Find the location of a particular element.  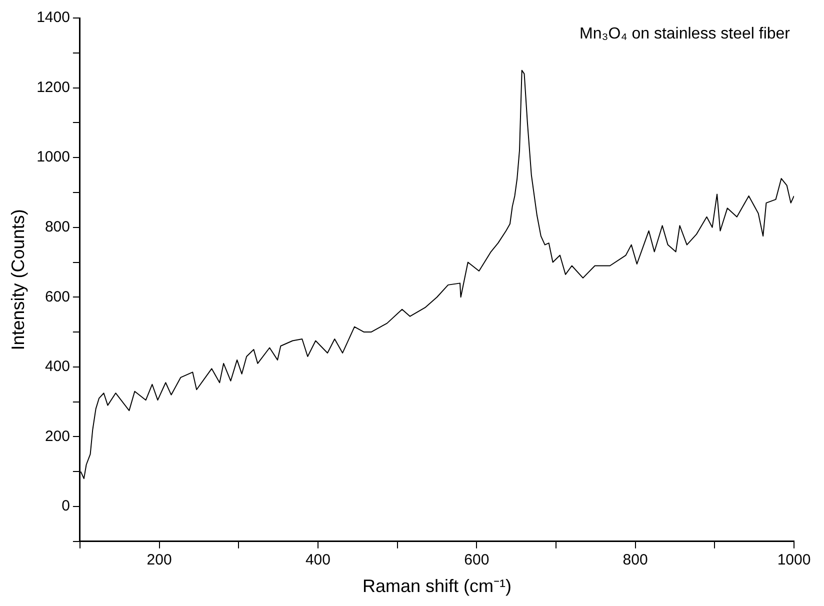

x-tick-label: 200 is located at coordinates (159, 560).